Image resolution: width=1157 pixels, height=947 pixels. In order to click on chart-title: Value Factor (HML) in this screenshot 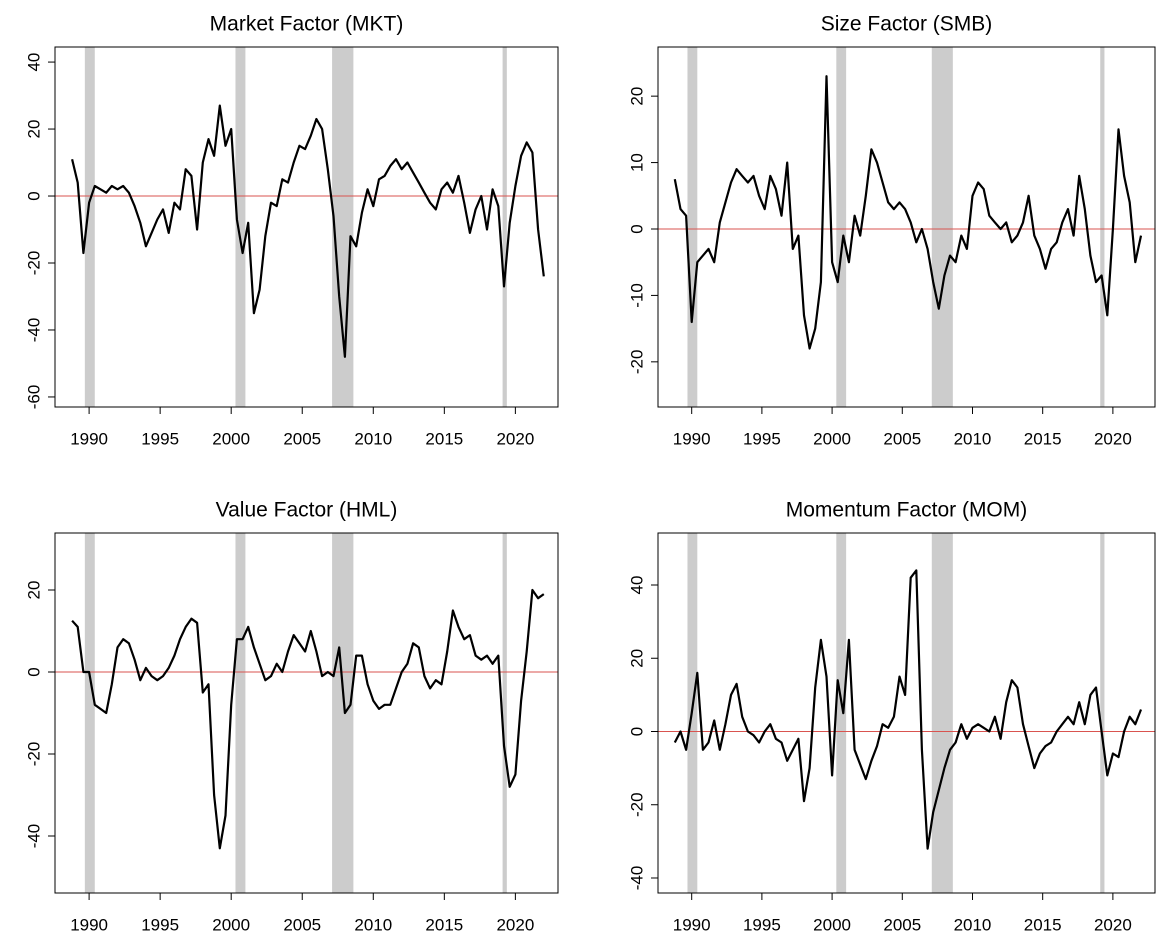, I will do `click(307, 510)`.